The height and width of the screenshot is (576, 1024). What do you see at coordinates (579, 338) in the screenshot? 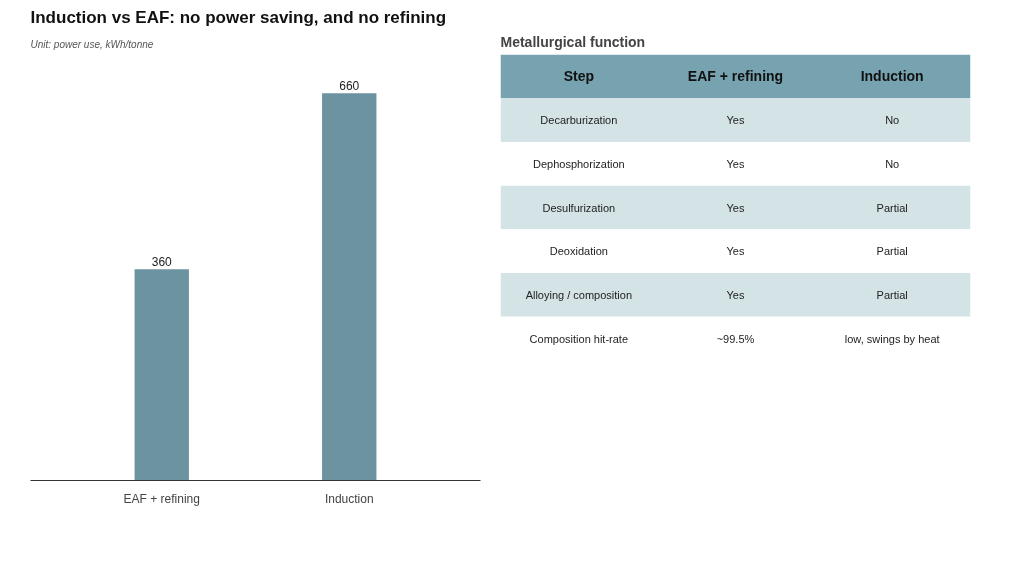
I see `category-label: Composition hit-rate` at bounding box center [579, 338].